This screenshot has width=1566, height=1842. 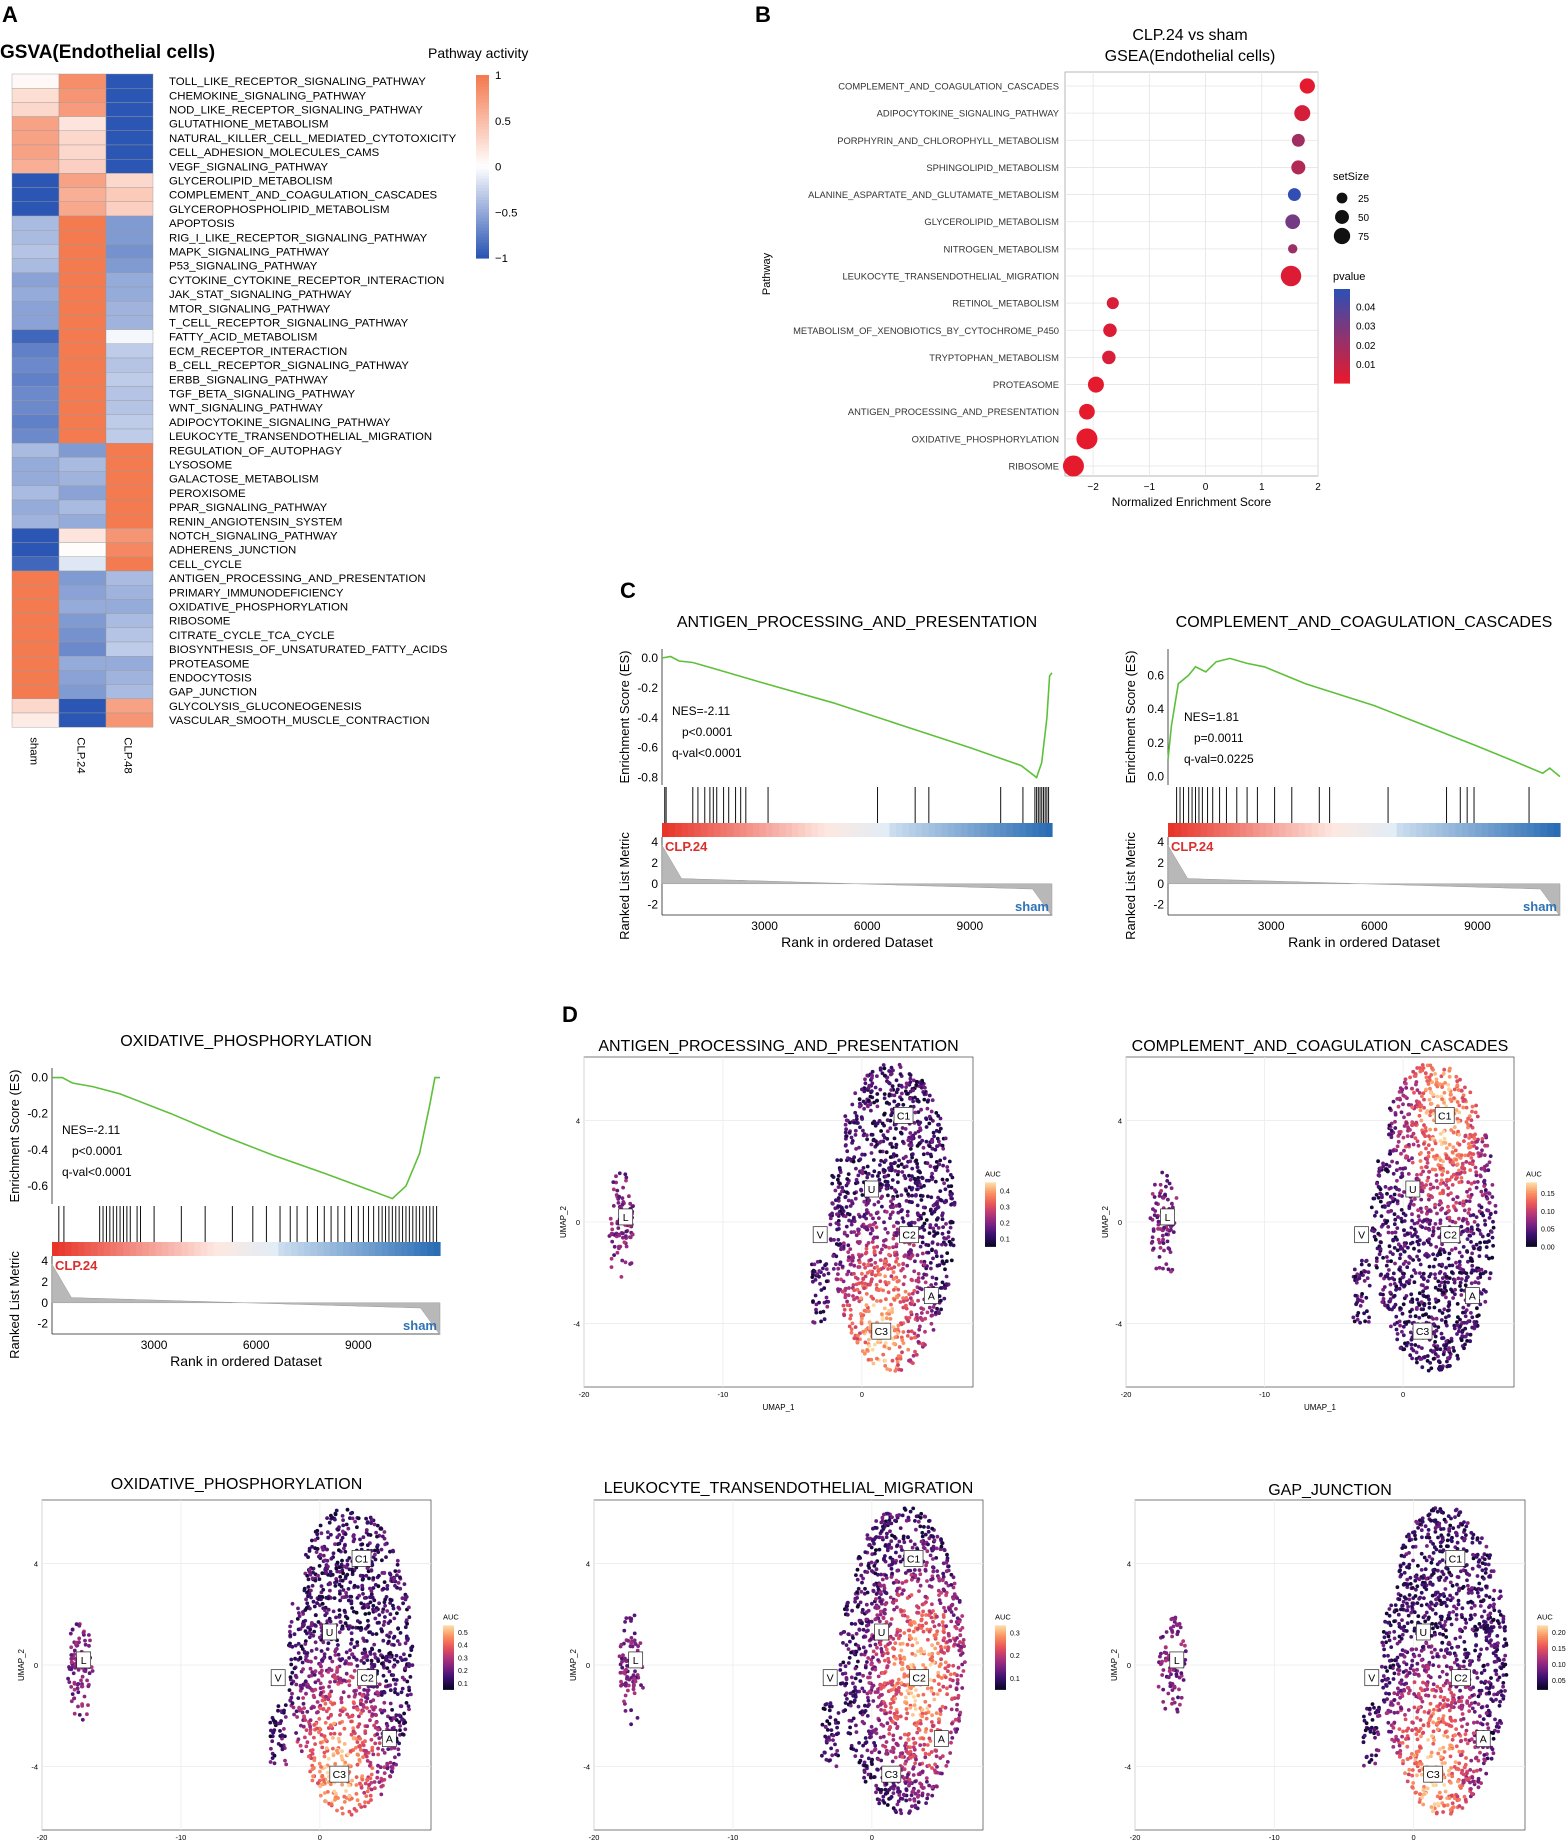 What do you see at coordinates (246, 1138) in the screenshot?
I see `gsea-es-curve` at bounding box center [246, 1138].